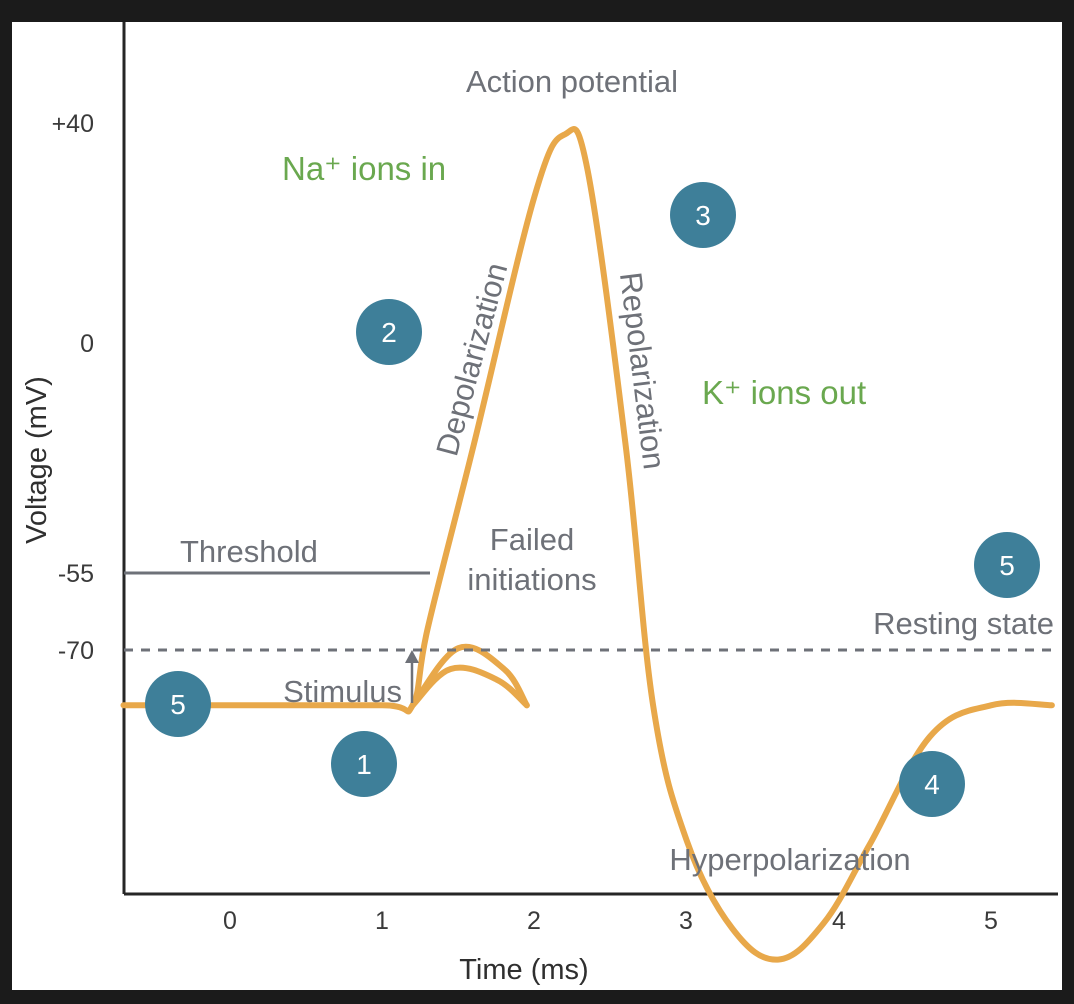  I want to click on badge-number: 2, so click(389, 332).